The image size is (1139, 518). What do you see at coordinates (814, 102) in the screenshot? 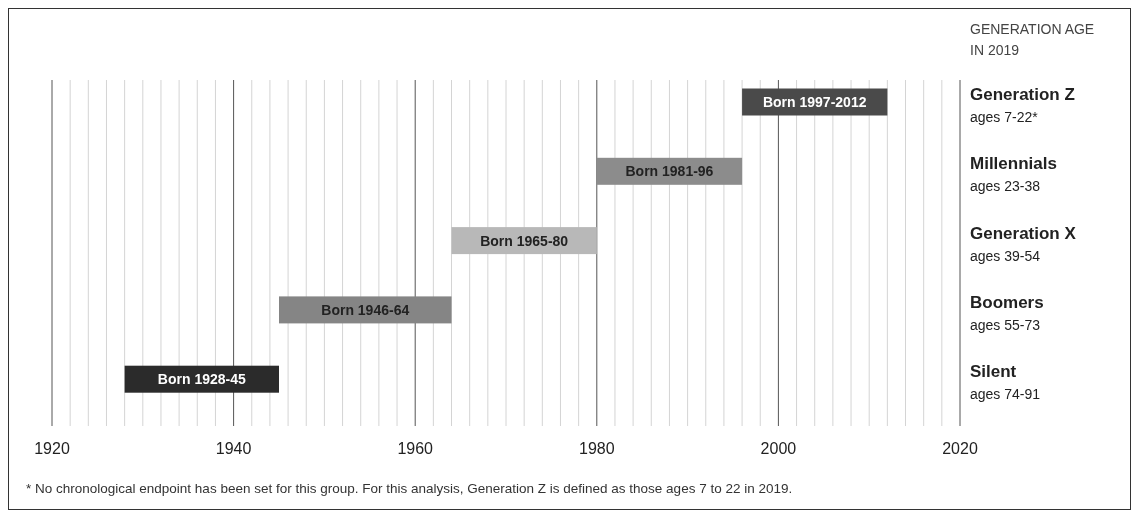
I see `data-label: Born 1997-2012` at bounding box center [814, 102].